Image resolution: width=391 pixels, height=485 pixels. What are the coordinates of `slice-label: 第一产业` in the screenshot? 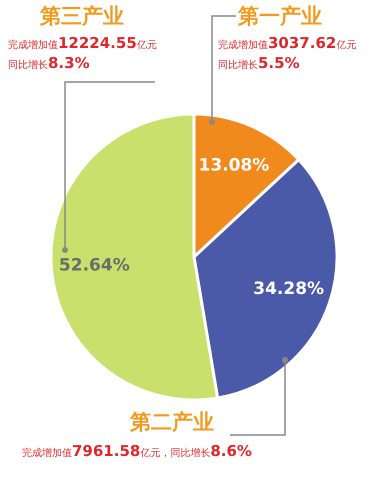 It's located at (280, 16).